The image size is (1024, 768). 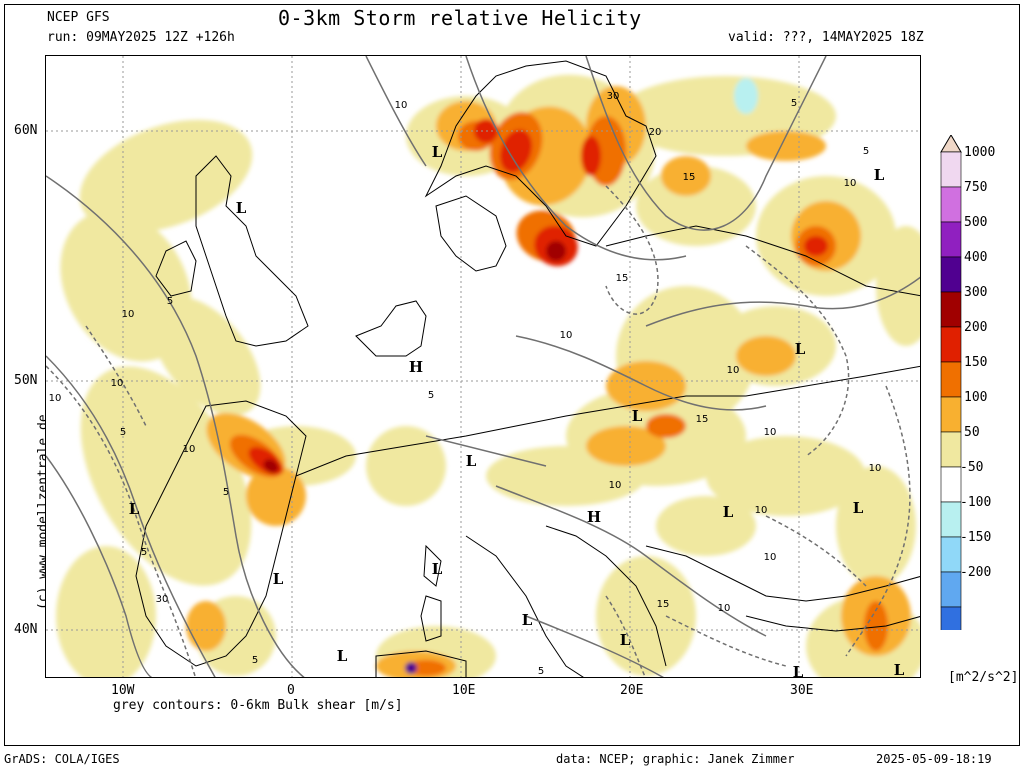 I want to click on legend-unit: [m^2/s^2], so click(x=983, y=677).